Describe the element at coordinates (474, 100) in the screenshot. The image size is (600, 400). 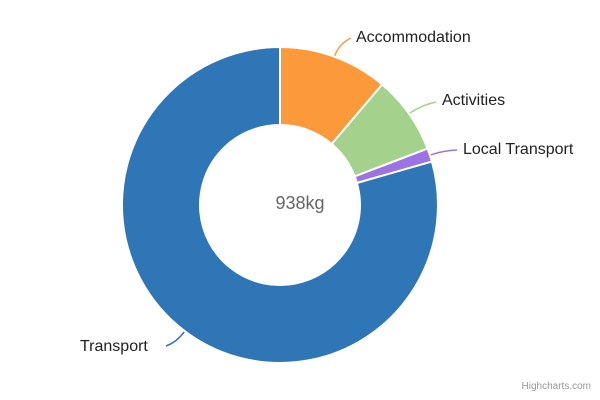
I see `slice-label-activities: Activities` at that location.